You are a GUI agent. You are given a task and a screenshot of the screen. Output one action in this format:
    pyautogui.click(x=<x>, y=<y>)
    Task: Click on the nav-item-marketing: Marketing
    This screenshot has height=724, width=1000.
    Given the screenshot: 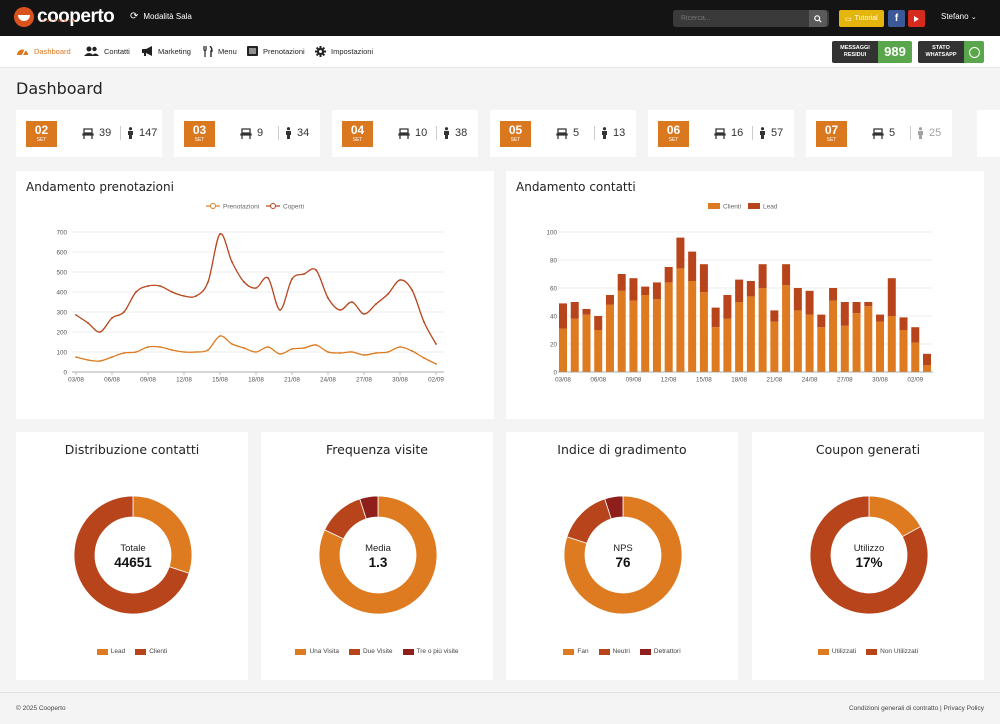 What is the action you would take?
    pyautogui.click(x=166, y=51)
    